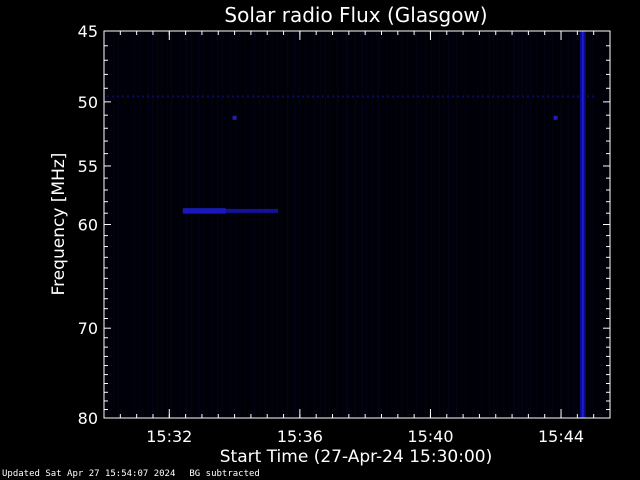 The width and height of the screenshot is (640, 480). Describe the element at coordinates (356, 457) in the screenshot. I see `x-axis-label: Start Time (27-Apr-24 15:30:00)` at that location.